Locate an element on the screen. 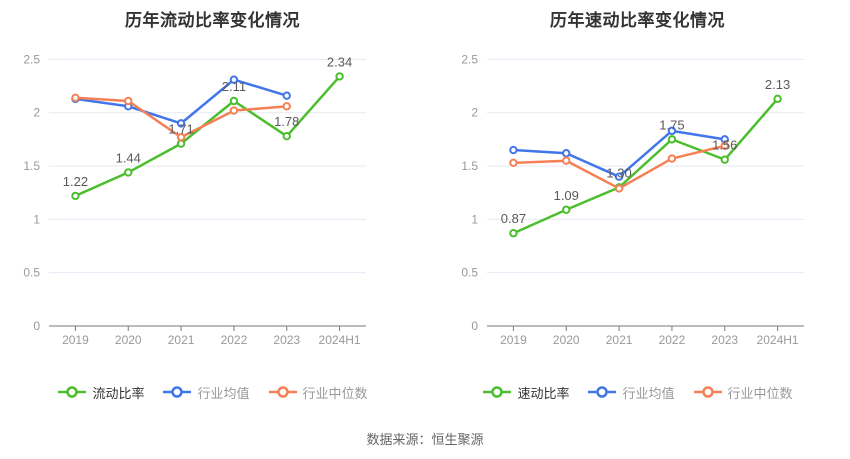  legend: 速动比率 行业均值 行业中位数 is located at coordinates (637, 392).